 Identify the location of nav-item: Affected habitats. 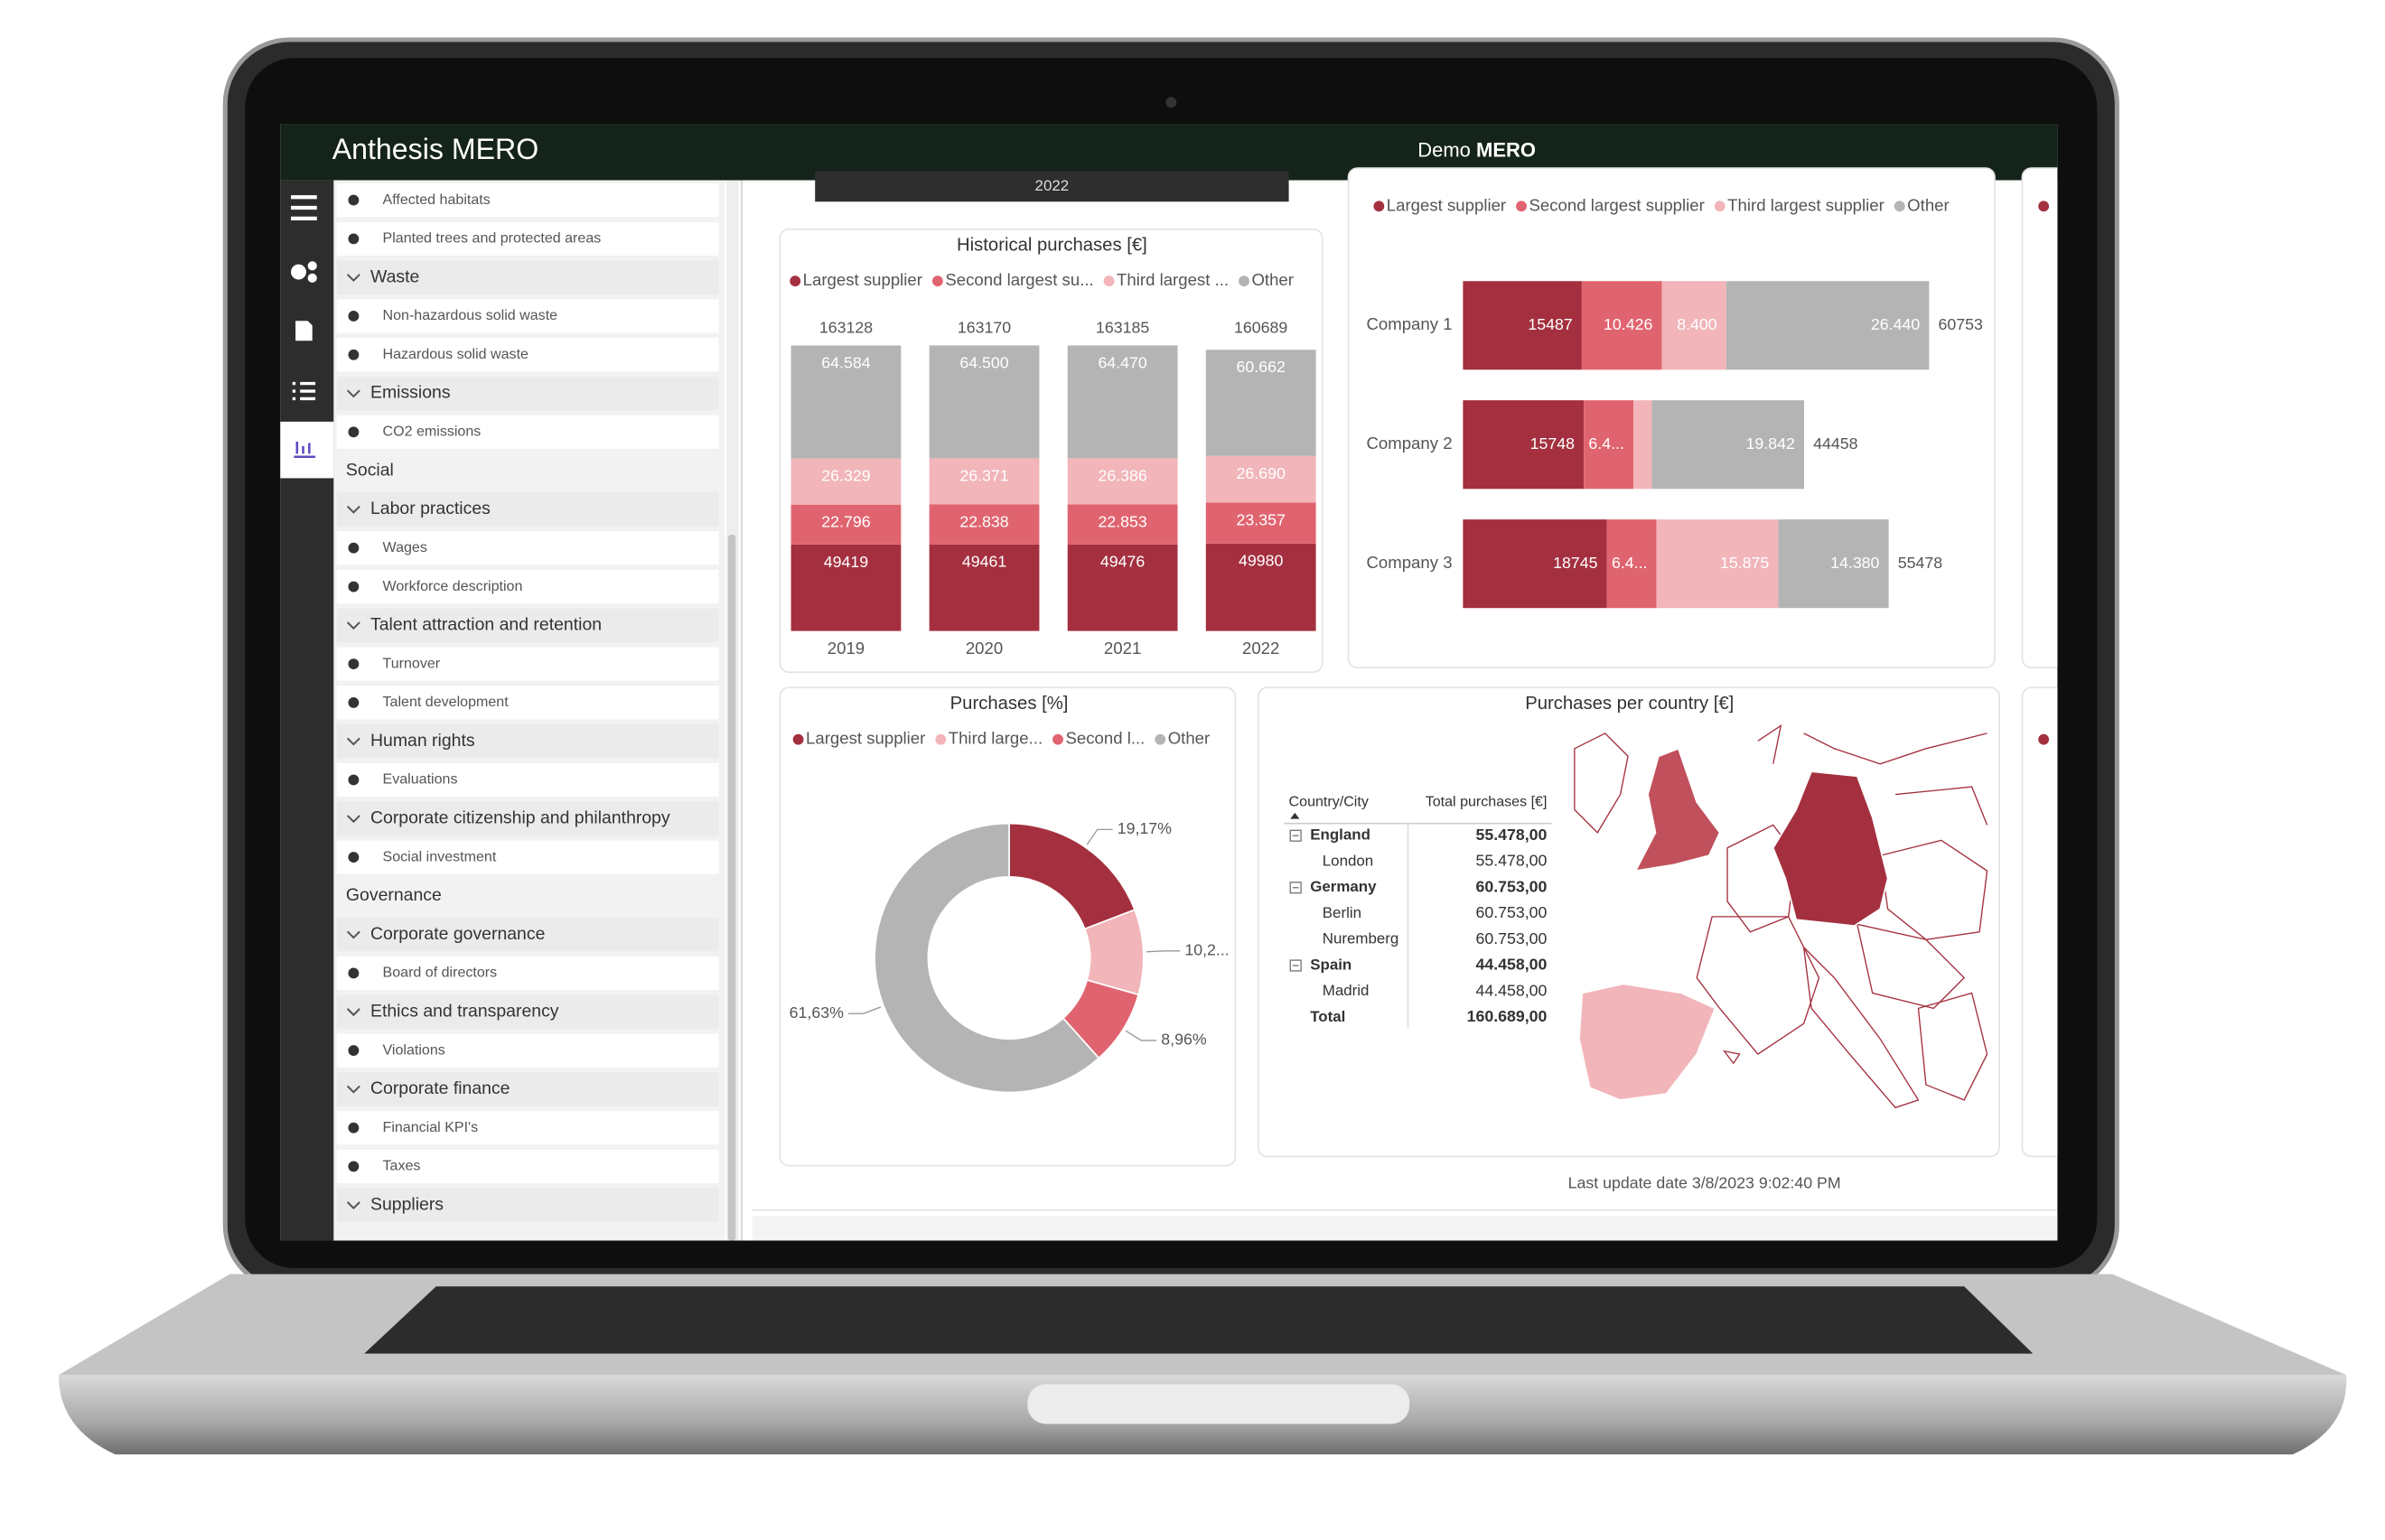
(437, 199).